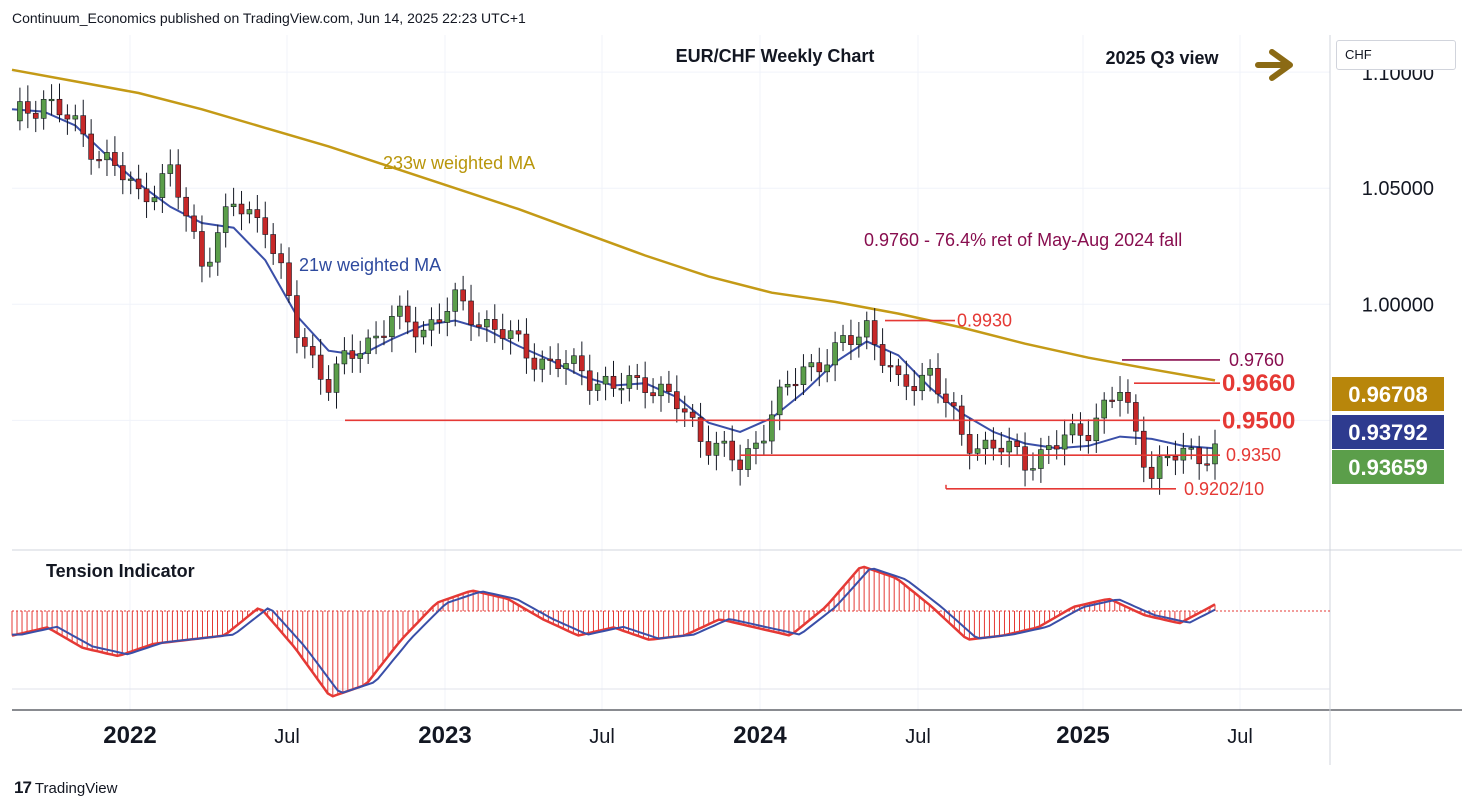 The image size is (1474, 809). What do you see at coordinates (760, 735) in the screenshot?
I see `x-tick-label: 2024` at bounding box center [760, 735].